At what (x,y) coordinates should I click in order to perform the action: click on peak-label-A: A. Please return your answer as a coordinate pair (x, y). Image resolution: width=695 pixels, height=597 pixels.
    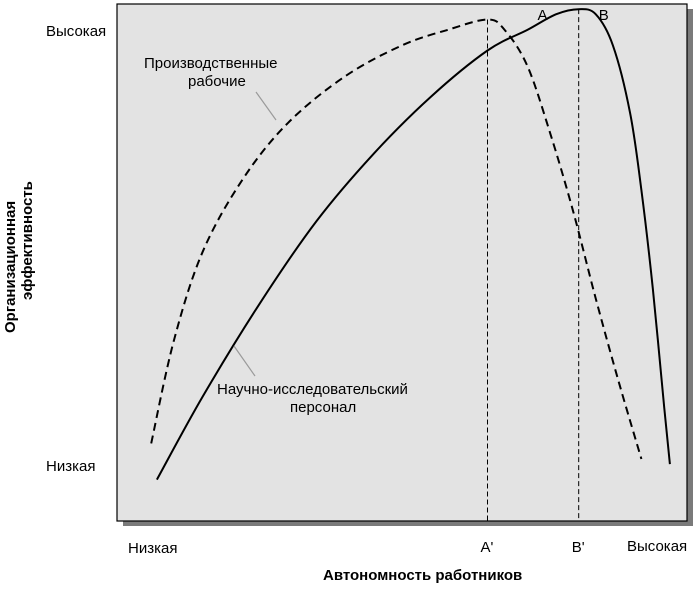
    Looking at the image, I should click on (543, 15).